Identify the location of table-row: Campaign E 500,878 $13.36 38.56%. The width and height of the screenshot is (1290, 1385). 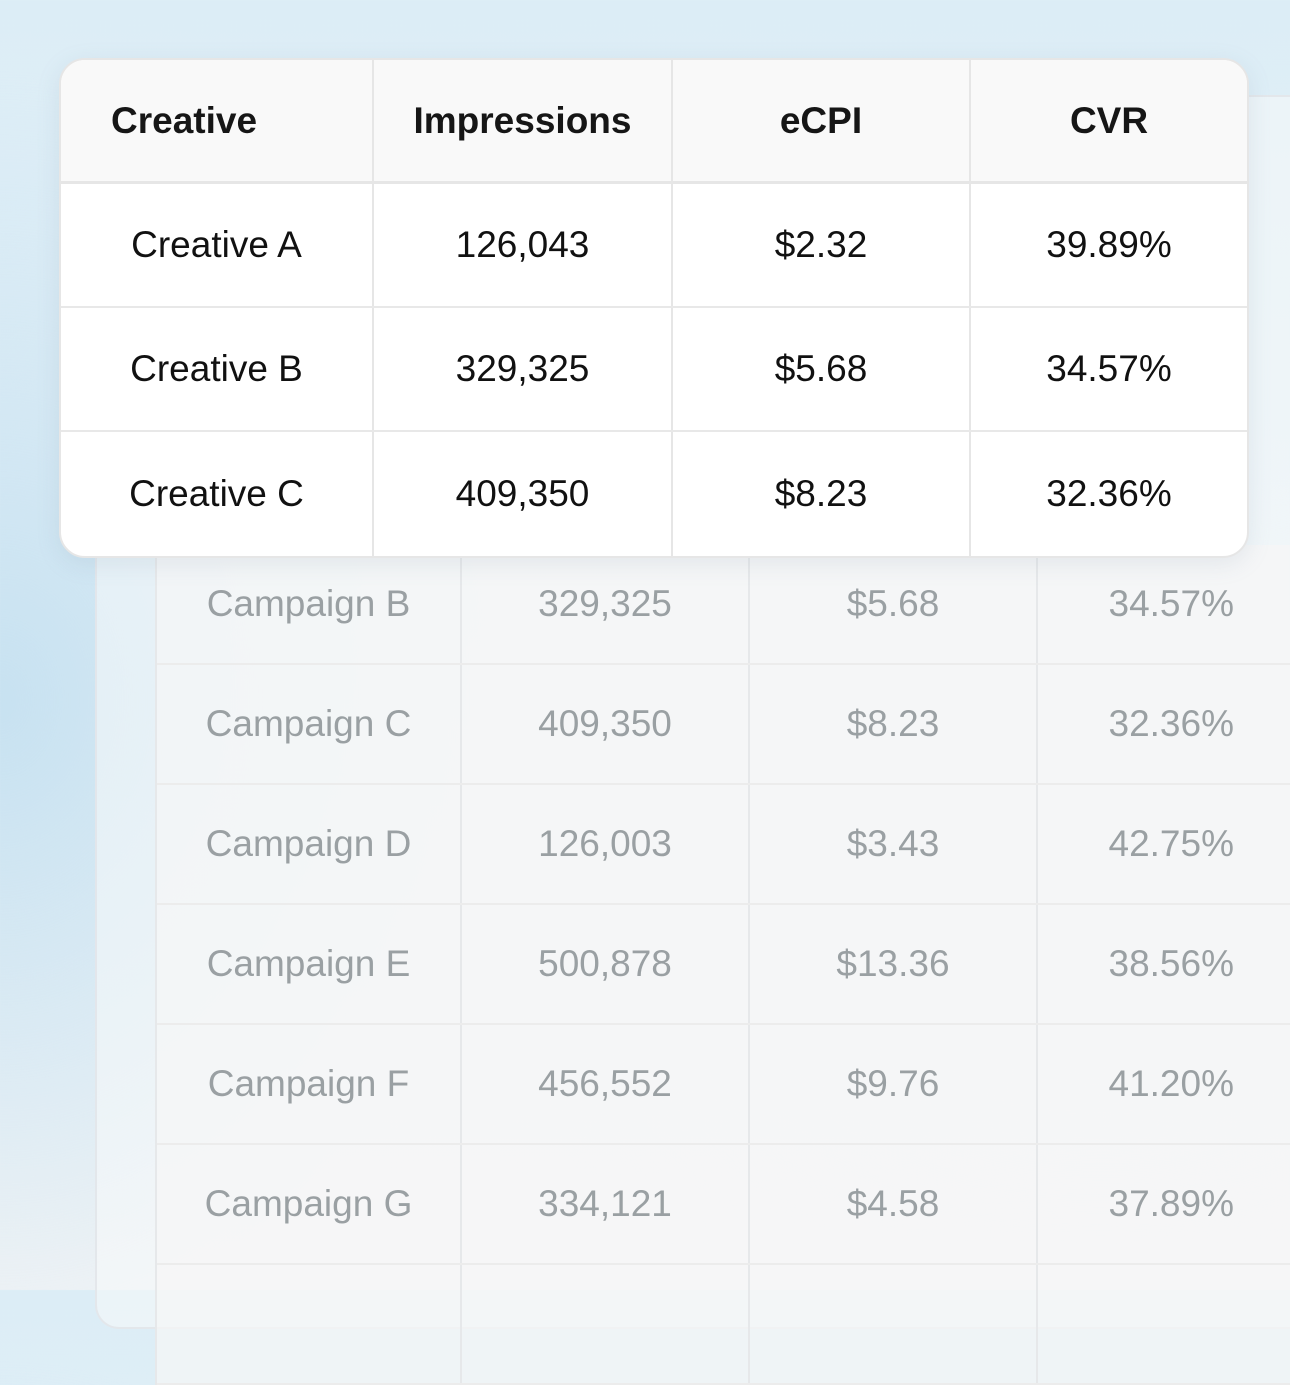
(723, 965).